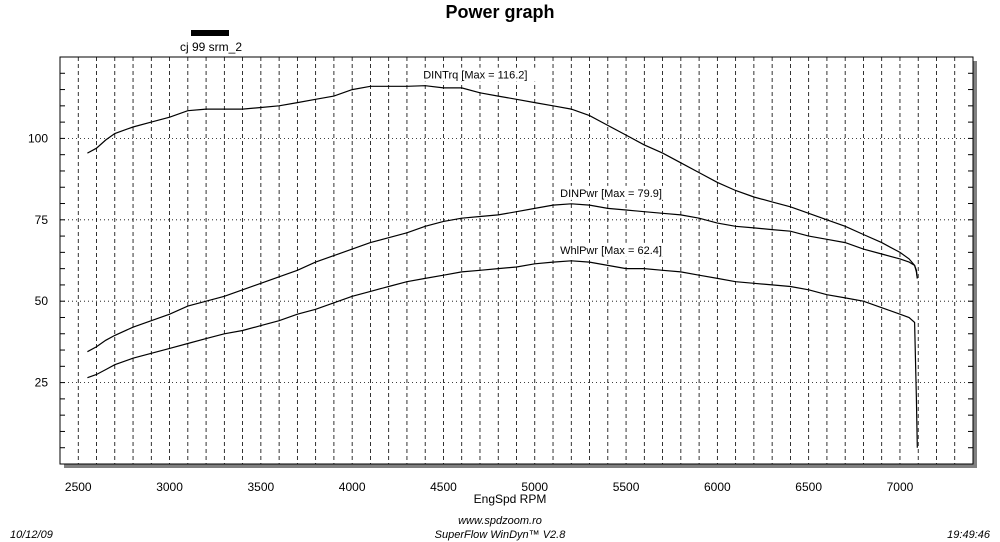  Describe the element at coordinates (42, 301) in the screenshot. I see `y-tick-label-50: 50` at that location.